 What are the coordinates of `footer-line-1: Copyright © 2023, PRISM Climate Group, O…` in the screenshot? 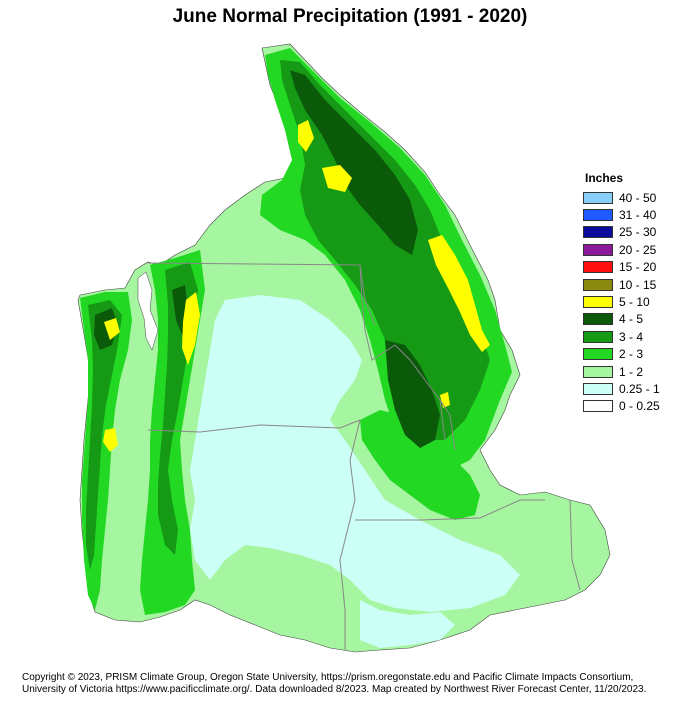 It's located at (328, 677).